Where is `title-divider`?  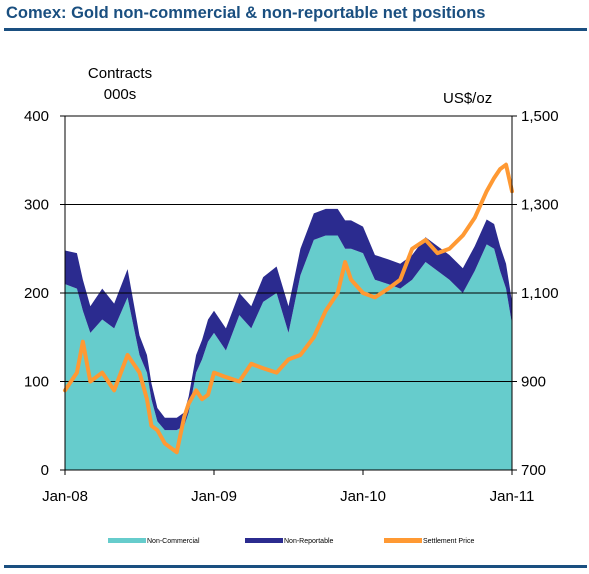 title-divider is located at coordinates (295, 29).